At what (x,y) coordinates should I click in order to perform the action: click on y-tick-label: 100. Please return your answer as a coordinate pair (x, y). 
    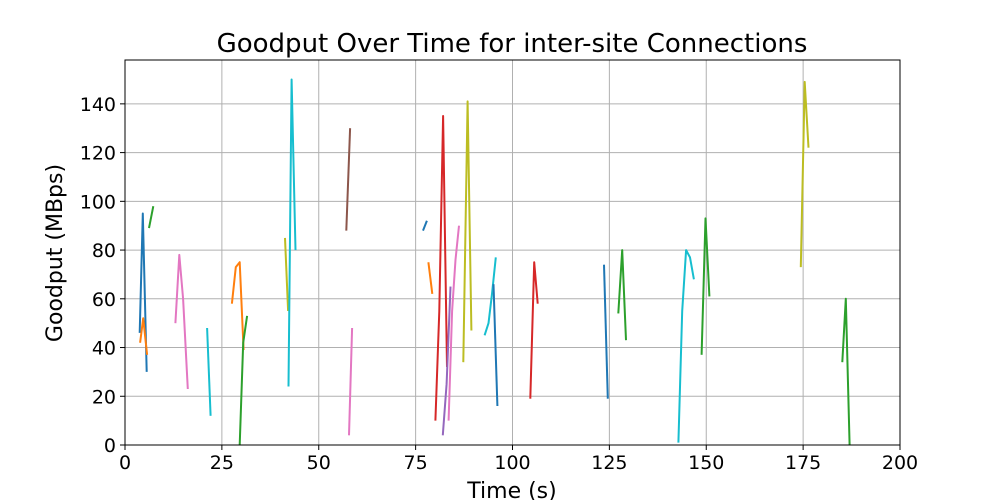
    Looking at the image, I should click on (98, 202).